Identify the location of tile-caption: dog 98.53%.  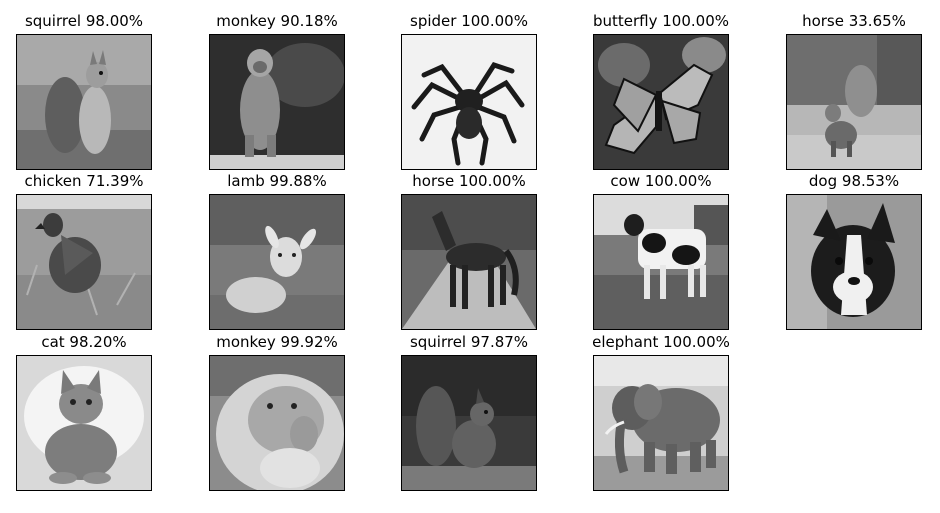
(854, 181).